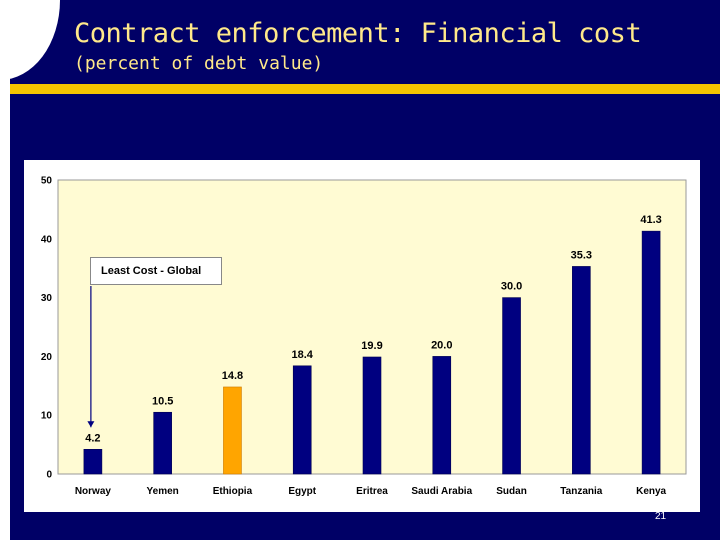 Image resolution: width=720 pixels, height=540 pixels. I want to click on y-tick-label: 30, so click(47, 298).